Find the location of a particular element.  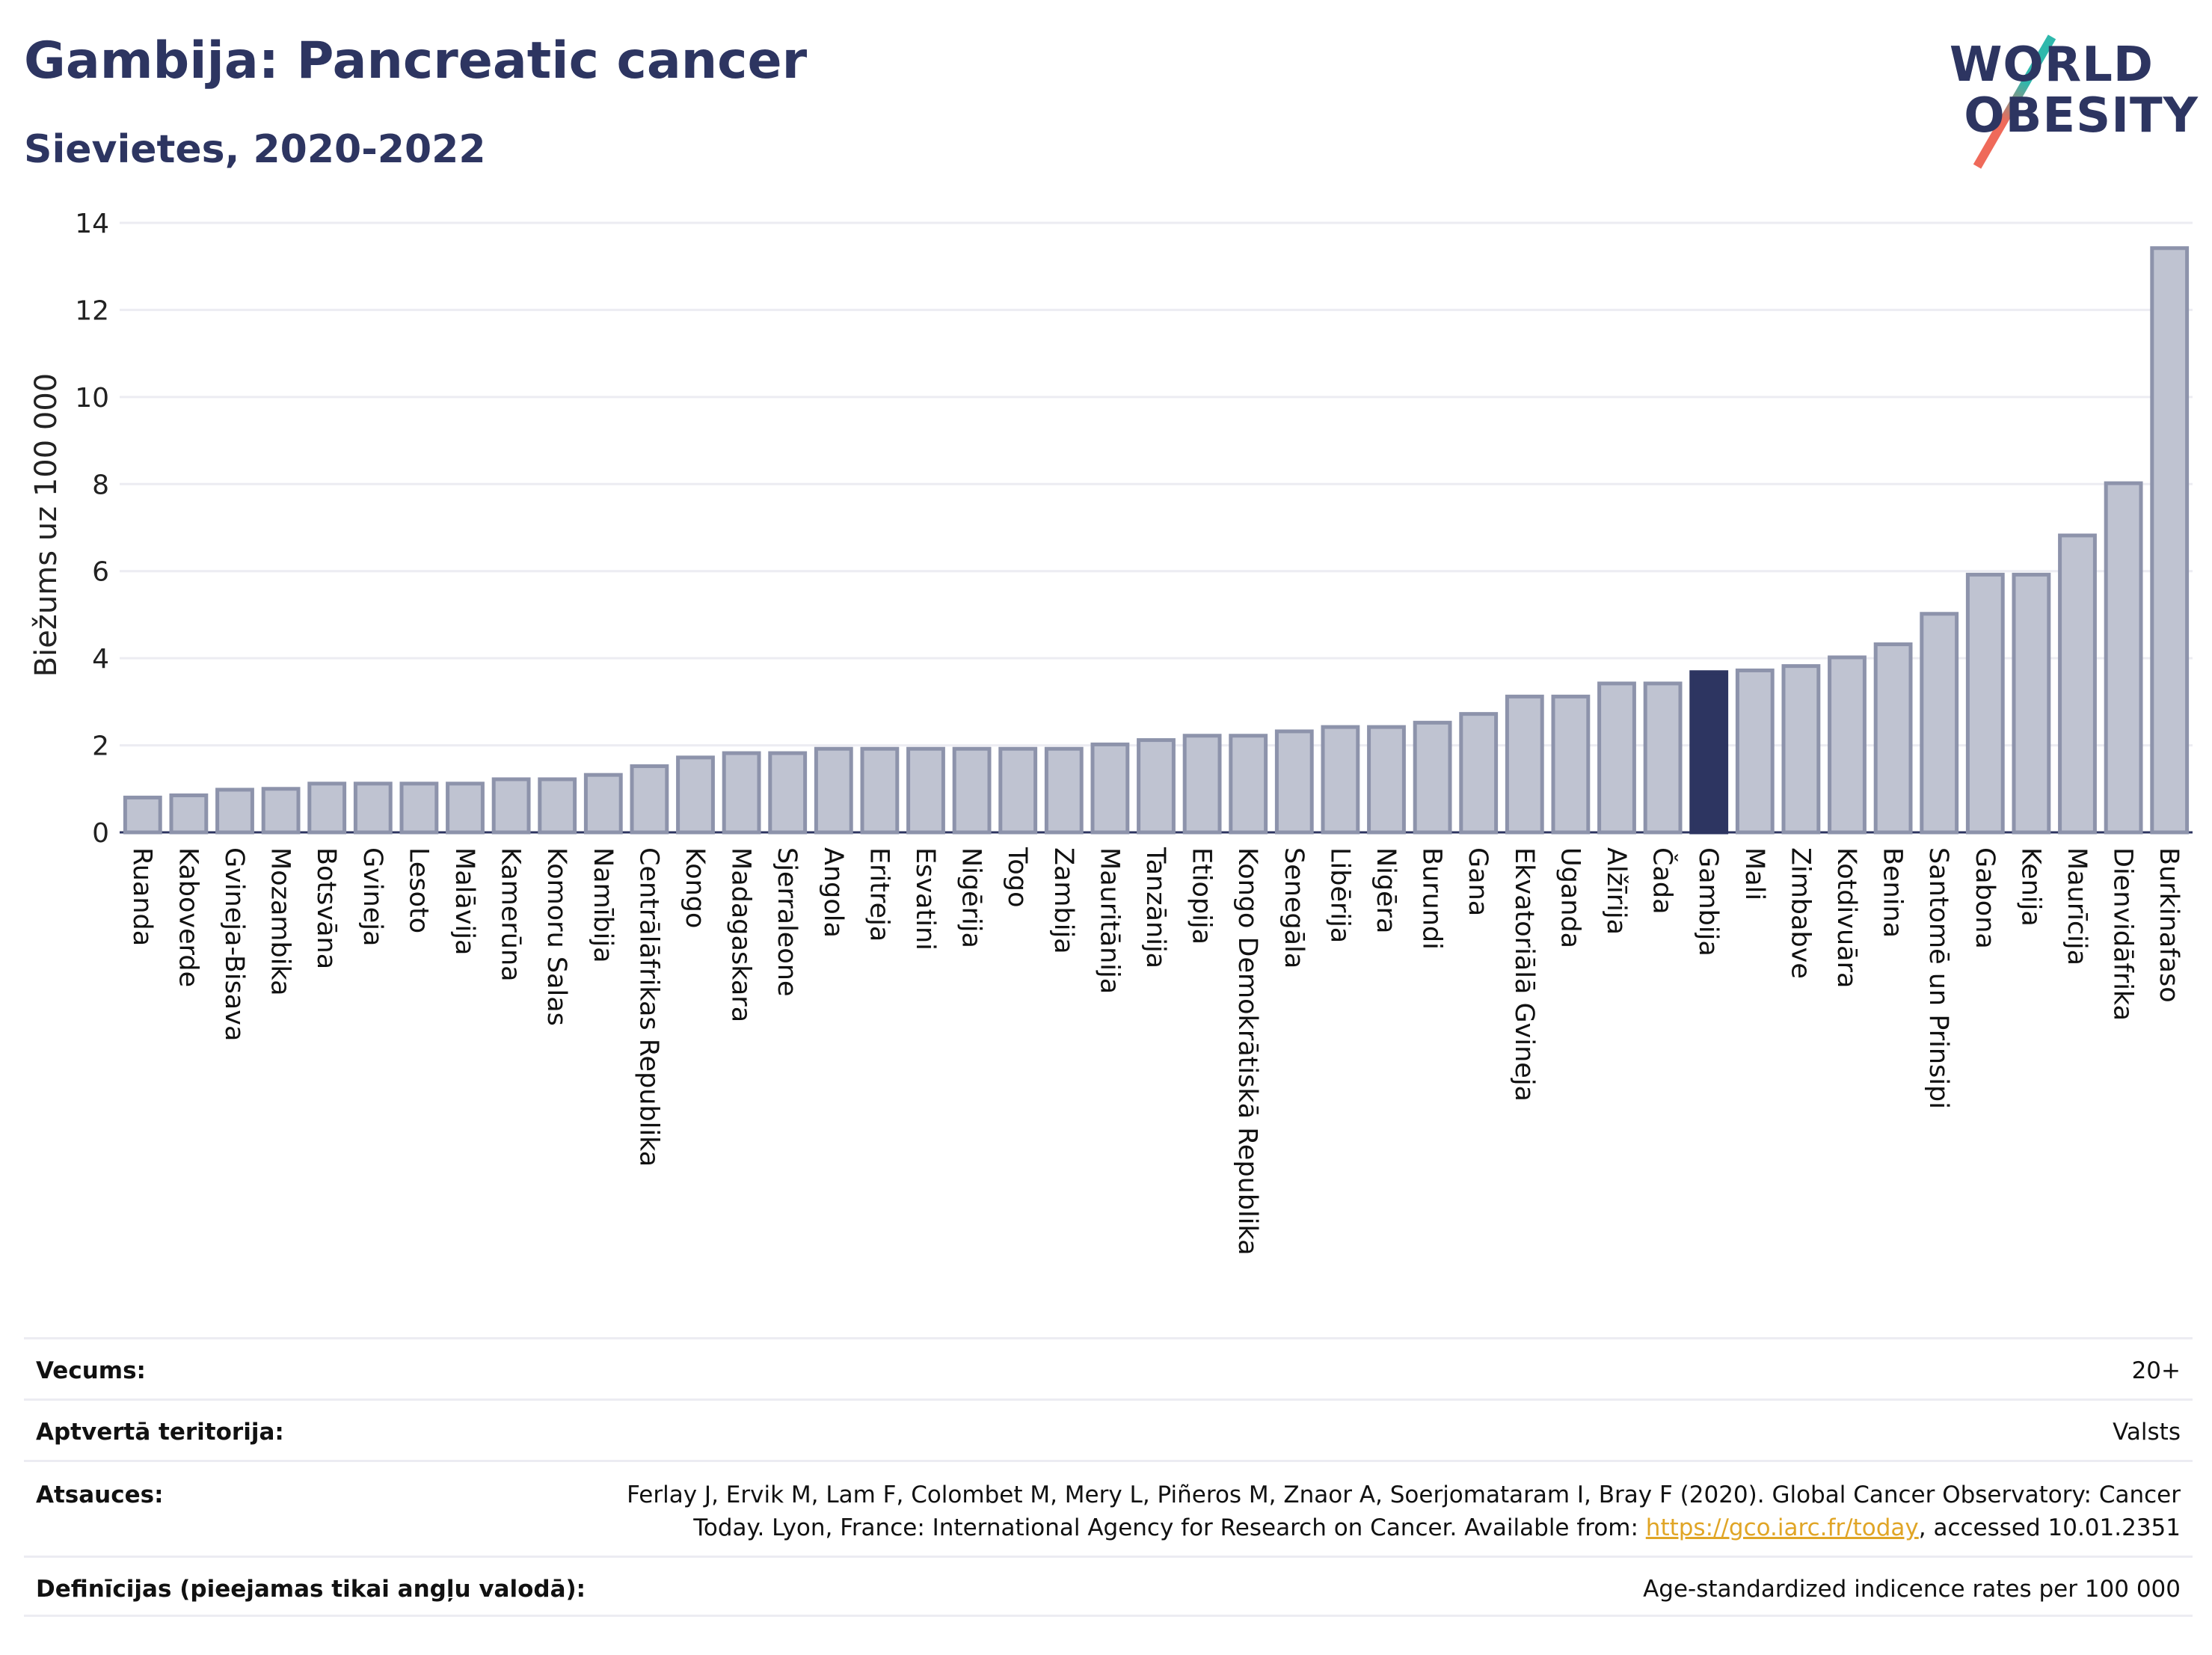

territory-label: Aptvertā teritorija: is located at coordinates (160, 1432).